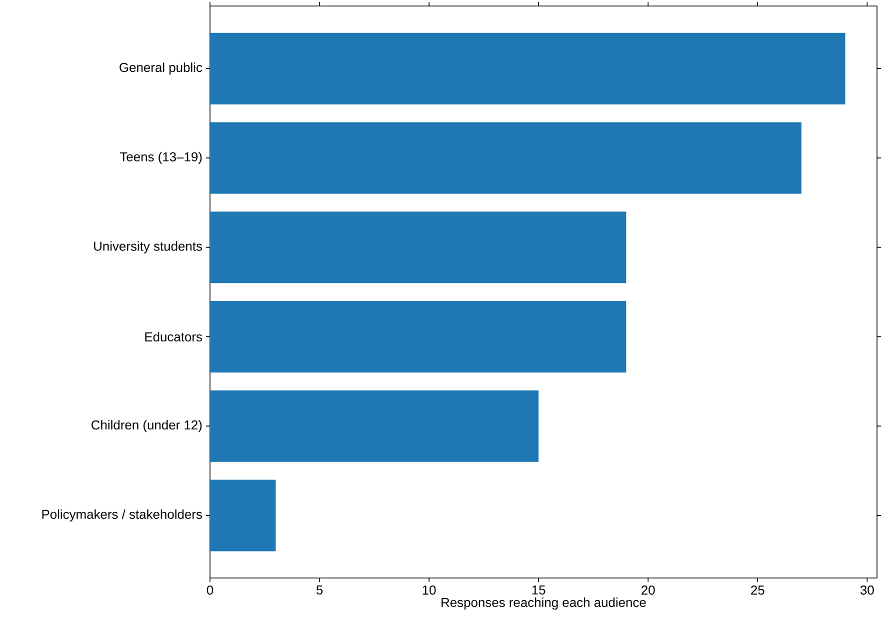  What do you see at coordinates (648, 590) in the screenshot?
I see `x-tick-label: 20` at bounding box center [648, 590].